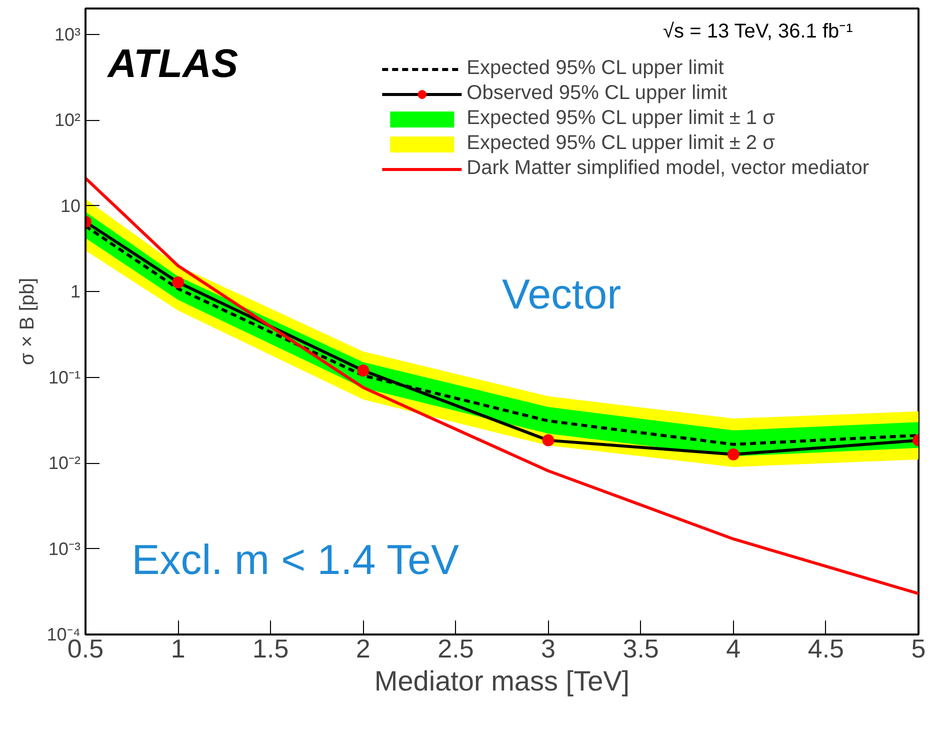  What do you see at coordinates (733, 649) in the screenshot?
I see `x-tick-label: 4` at bounding box center [733, 649].